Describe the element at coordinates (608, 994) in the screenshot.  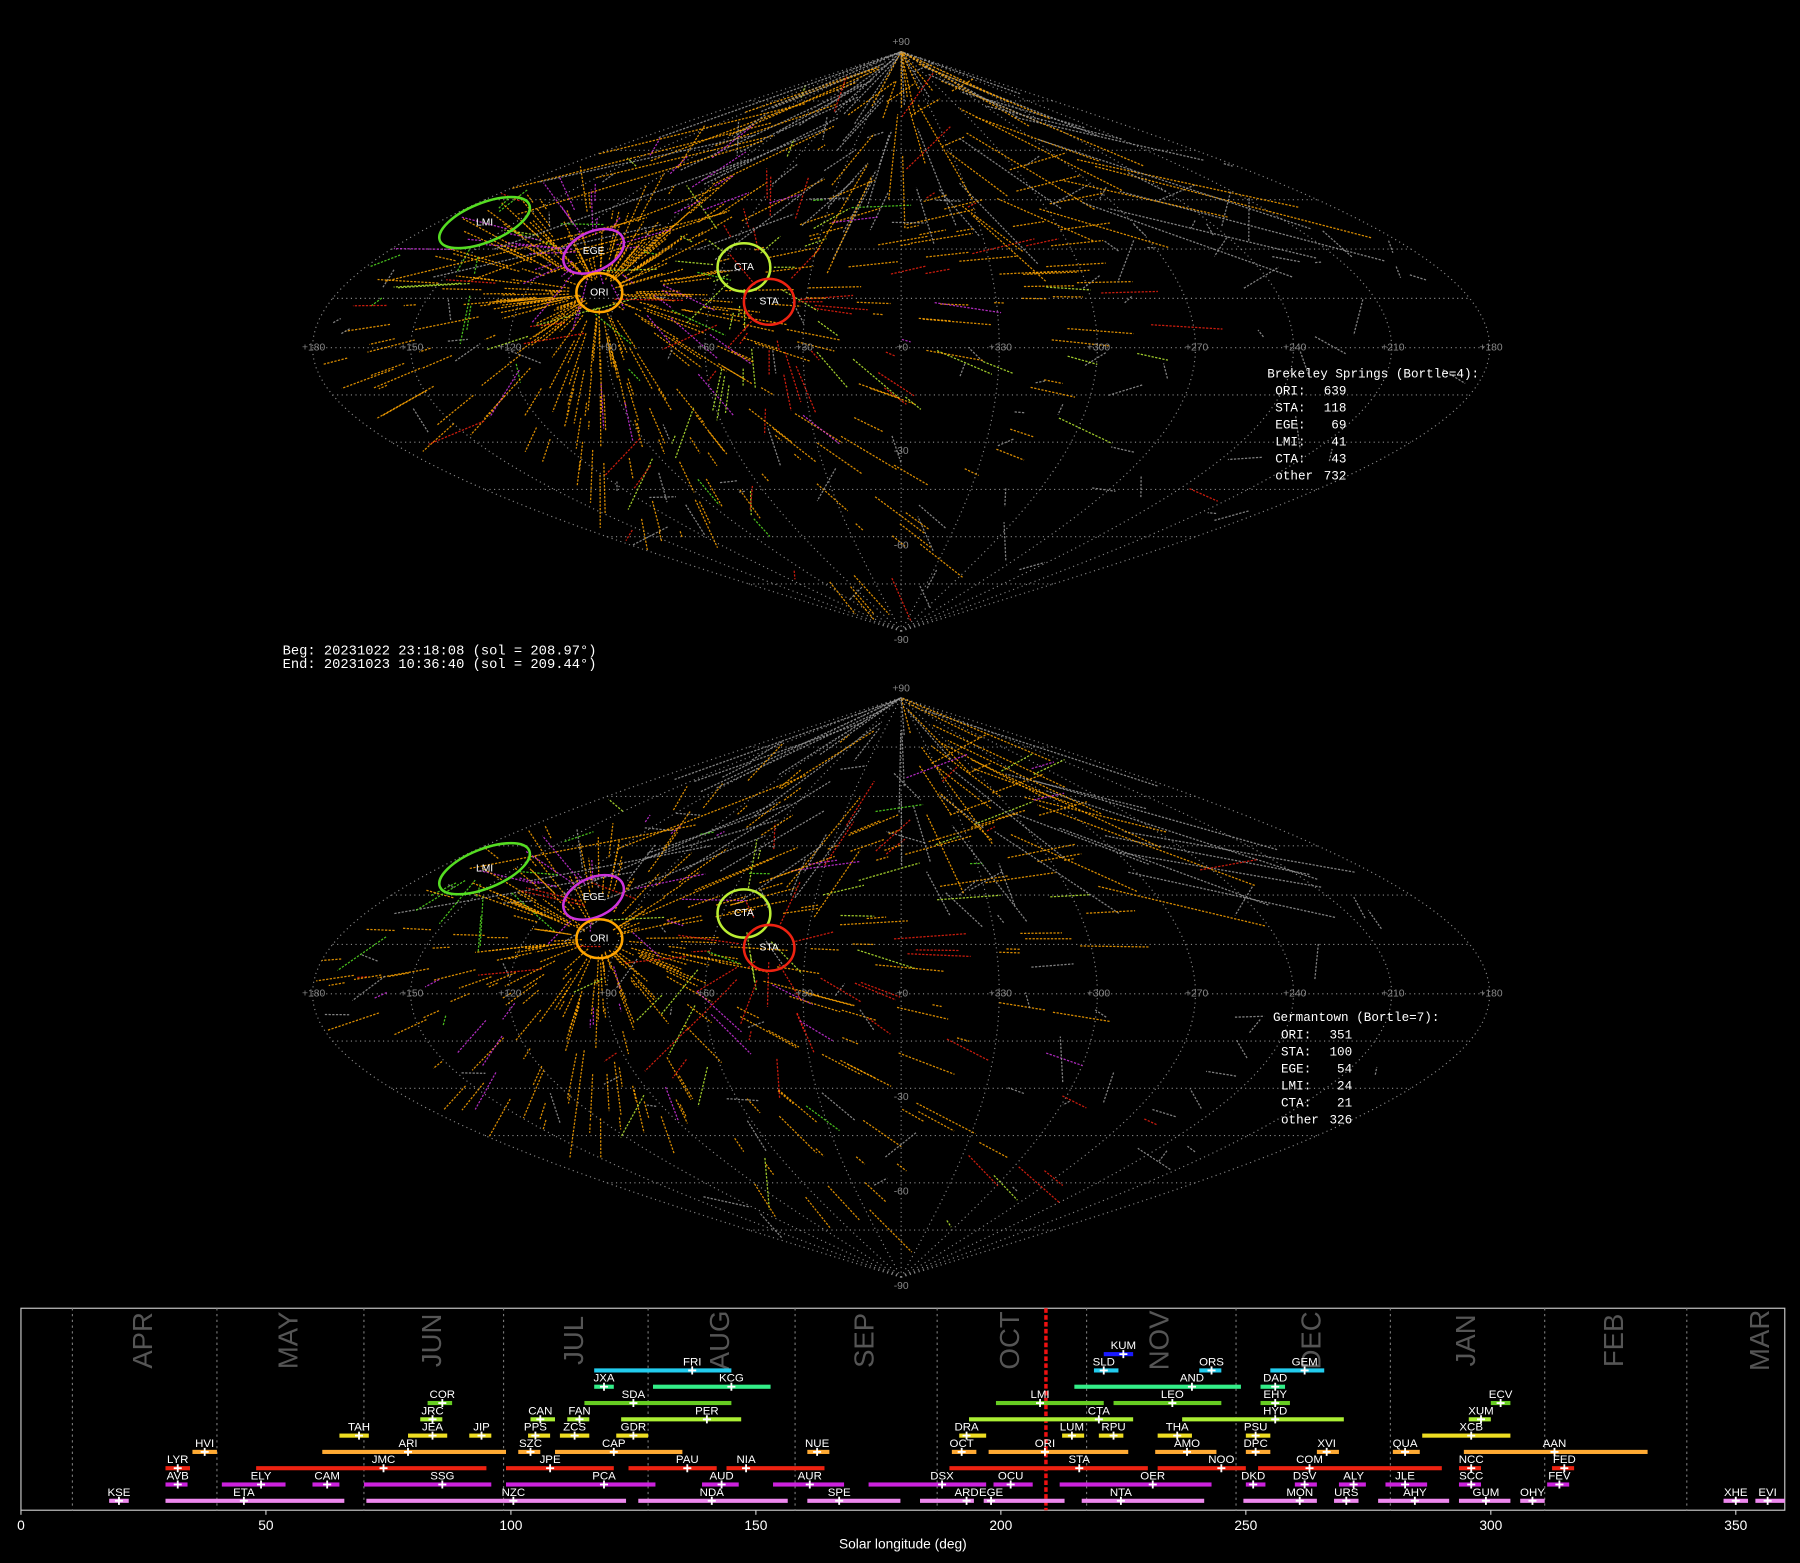
I see `lon-label: +90` at that location.